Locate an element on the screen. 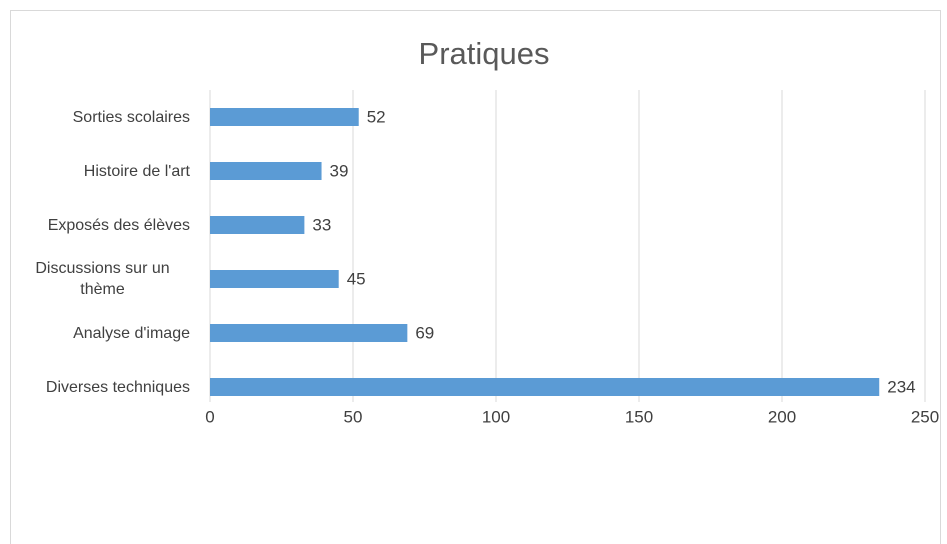  y-tick-label-box: Discussions sur un thème is located at coordinates (102, 279).